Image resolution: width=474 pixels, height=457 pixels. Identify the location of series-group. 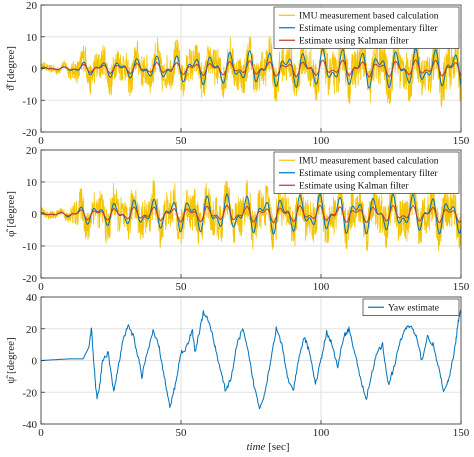
(251, 213).